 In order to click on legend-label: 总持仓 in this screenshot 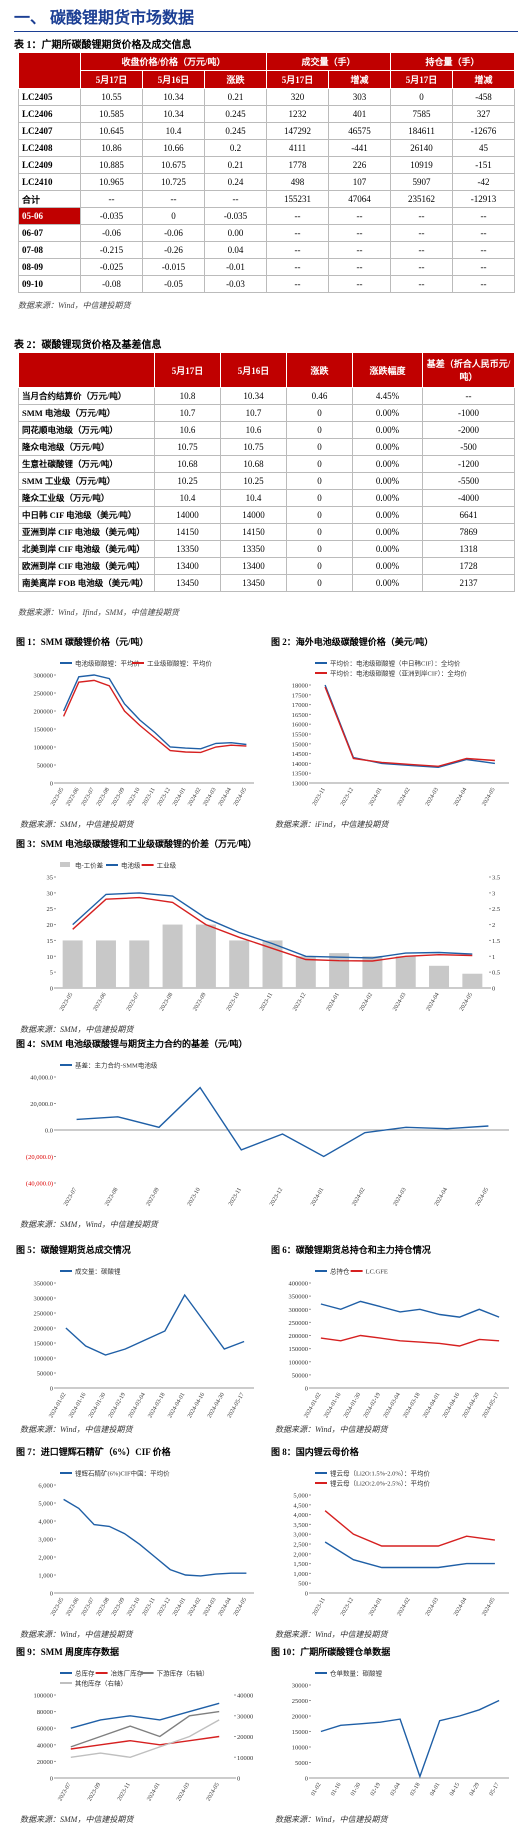, I will do `click(340, 1271)`.